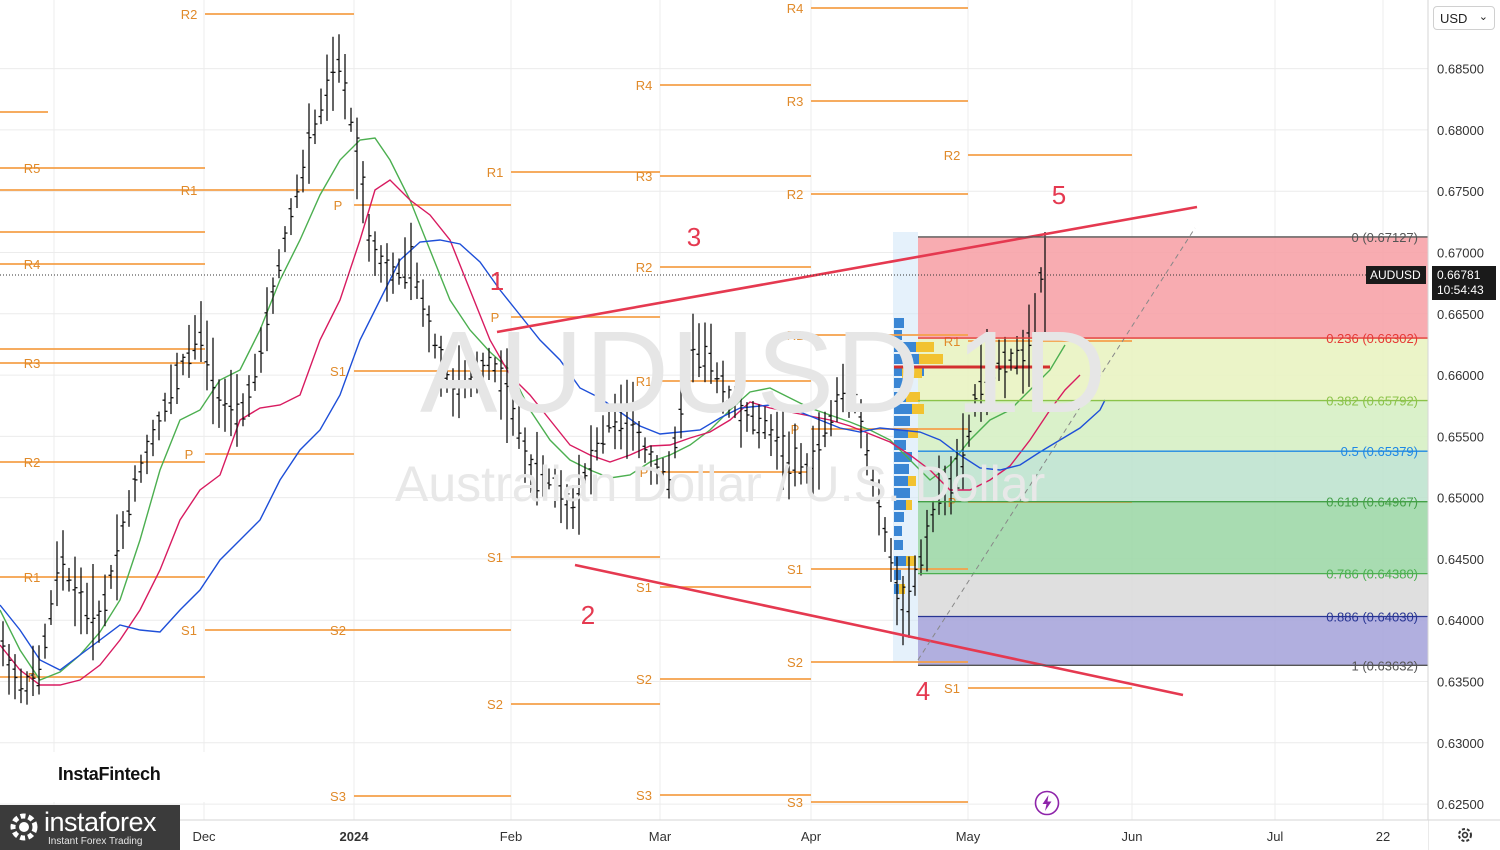  I want to click on fib-level-label: 0.786 (0.64380), so click(1372, 574).